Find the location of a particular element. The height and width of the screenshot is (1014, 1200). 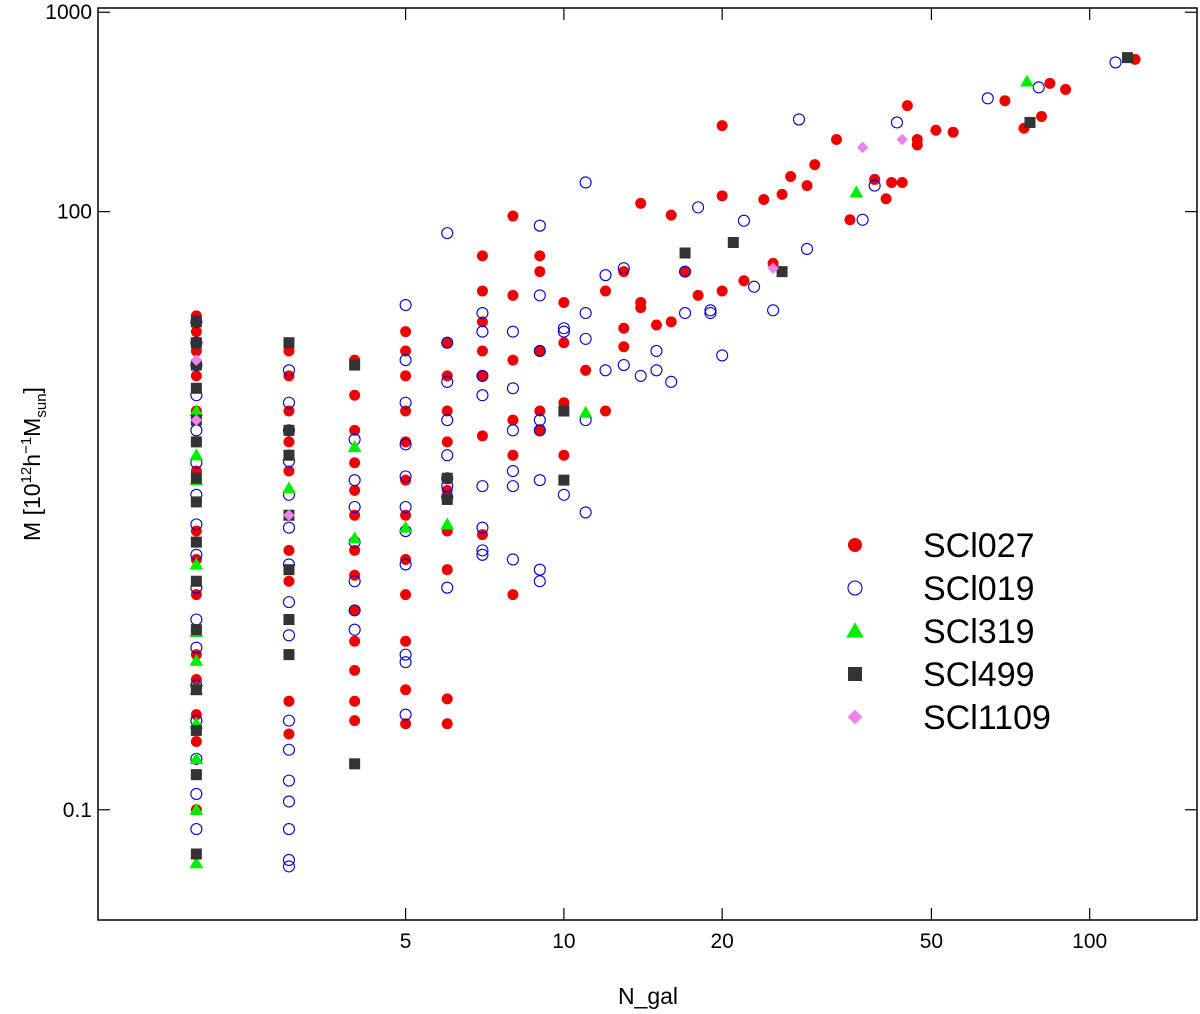

y-tick-label: 0.1 is located at coordinates (77, 810).